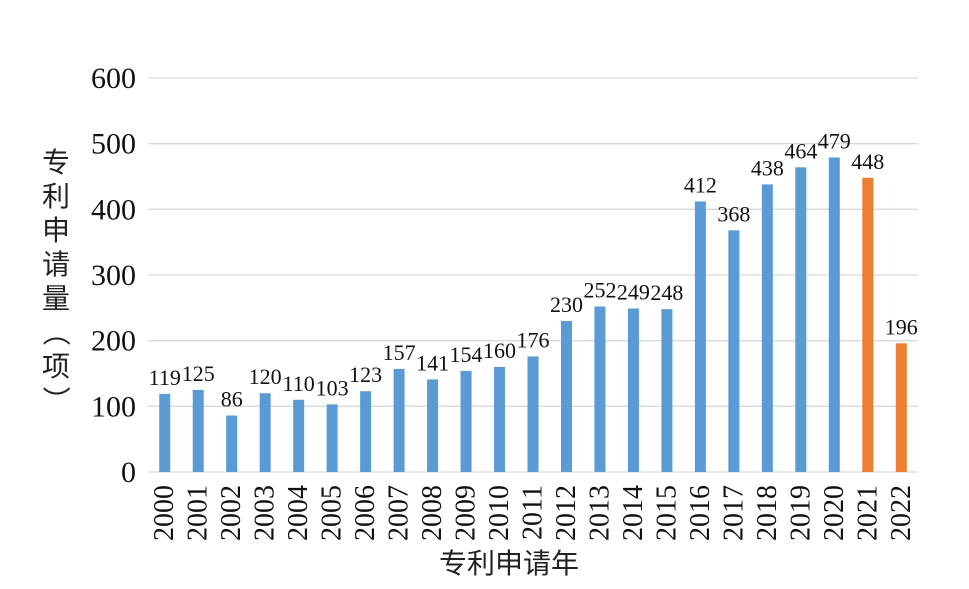 The height and width of the screenshot is (589, 969). Describe the element at coordinates (113, 341) in the screenshot. I see `y-tick-label: 200` at that location.